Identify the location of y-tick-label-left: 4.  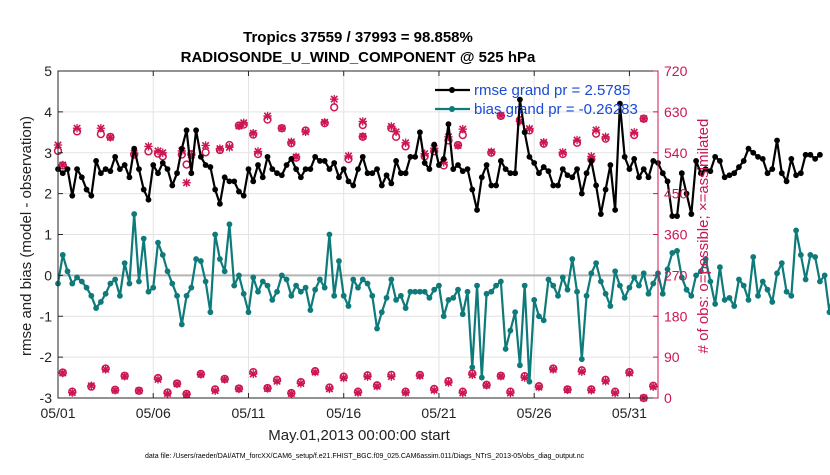
(48, 112).